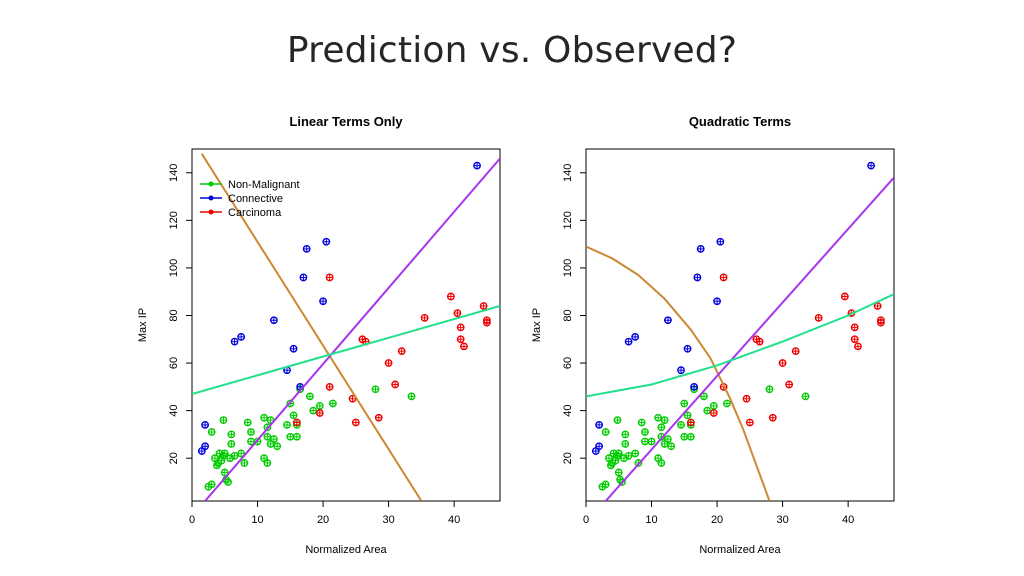 The image size is (1024, 576). What do you see at coordinates (568, 410) in the screenshot?
I see `y-tick-label: 40` at bounding box center [568, 410].